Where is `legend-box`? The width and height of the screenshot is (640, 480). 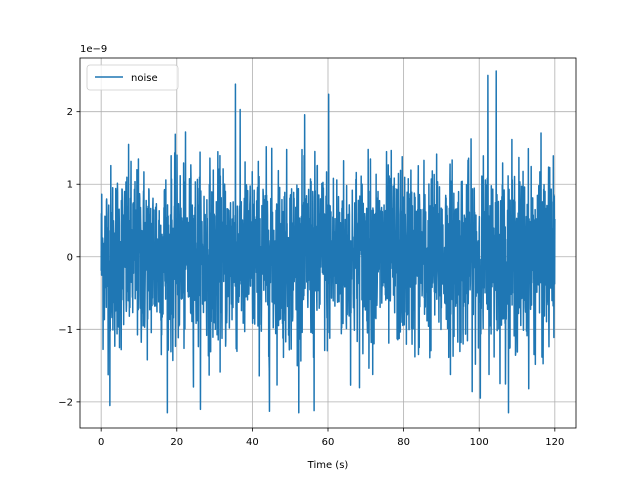 legend-box is located at coordinates (132, 77).